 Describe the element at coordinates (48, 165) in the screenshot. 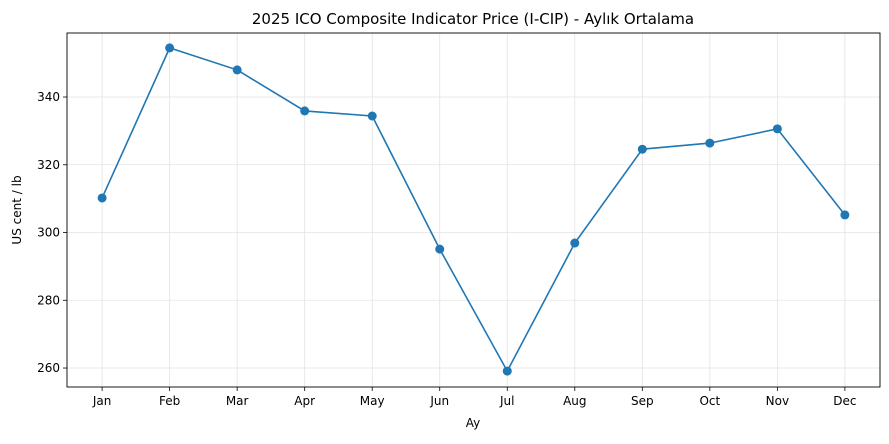

I see `y-tick-label: 320` at that location.